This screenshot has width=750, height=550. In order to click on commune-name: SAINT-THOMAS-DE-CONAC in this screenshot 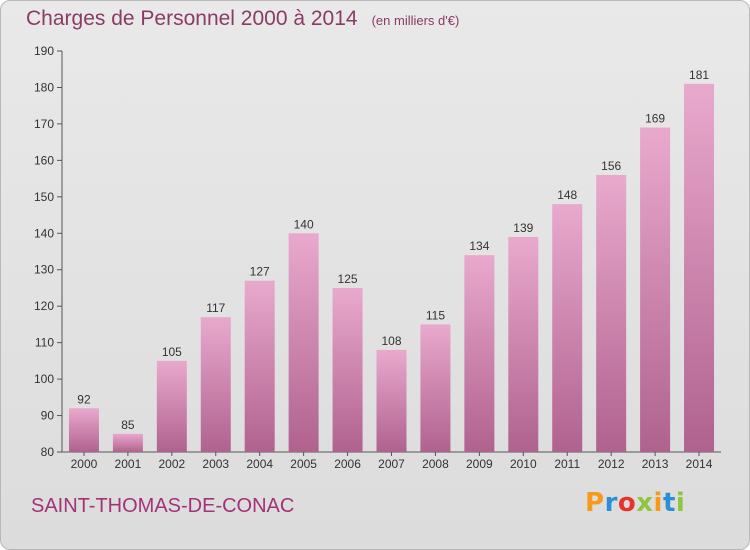, I will do `click(163, 506)`.